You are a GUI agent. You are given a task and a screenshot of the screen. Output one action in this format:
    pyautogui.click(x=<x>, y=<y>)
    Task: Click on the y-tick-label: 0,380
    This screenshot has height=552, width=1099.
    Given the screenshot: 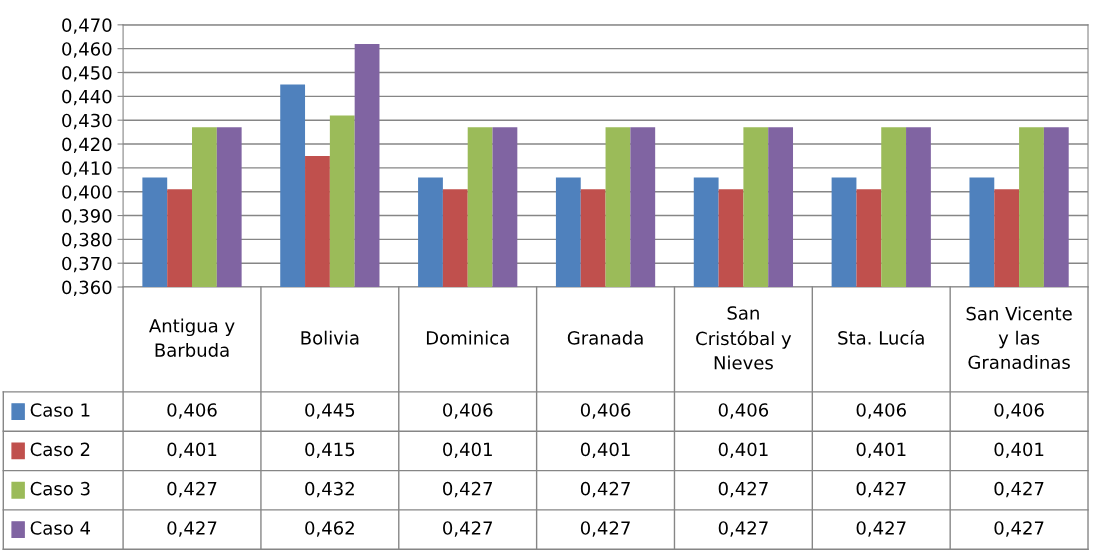 What is the action you would take?
    pyautogui.click(x=87, y=240)
    